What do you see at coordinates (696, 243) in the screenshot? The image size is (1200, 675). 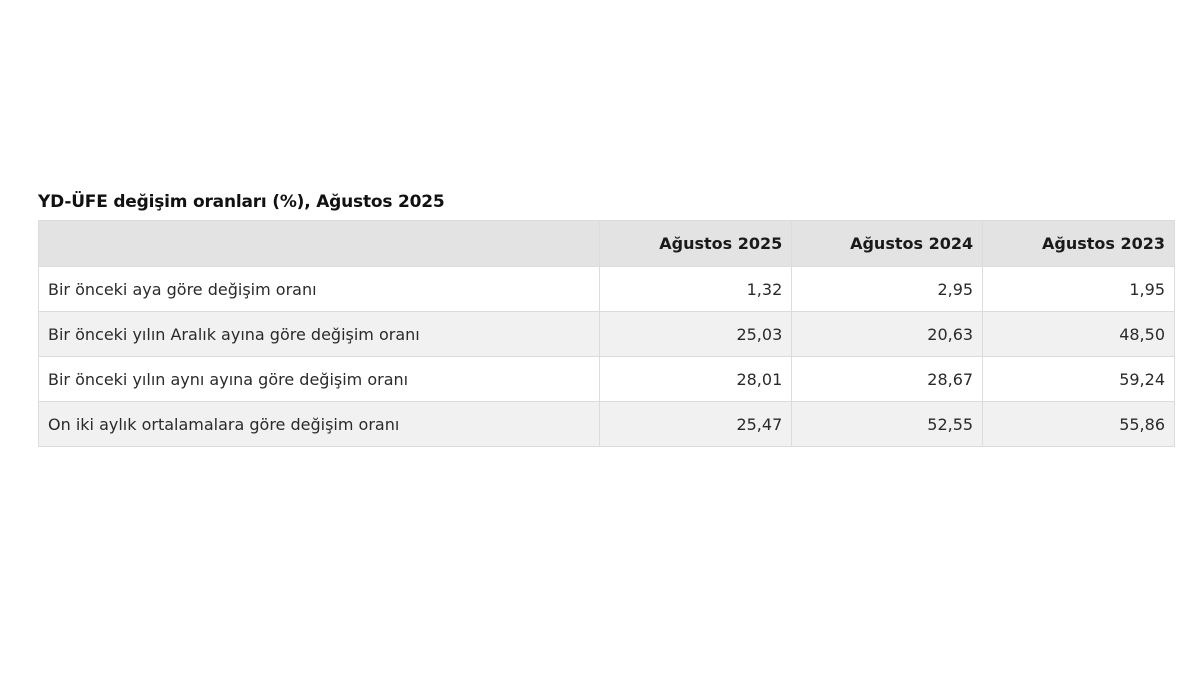 I see `header-cell-aug-2025: Ağustos 2025` at bounding box center [696, 243].